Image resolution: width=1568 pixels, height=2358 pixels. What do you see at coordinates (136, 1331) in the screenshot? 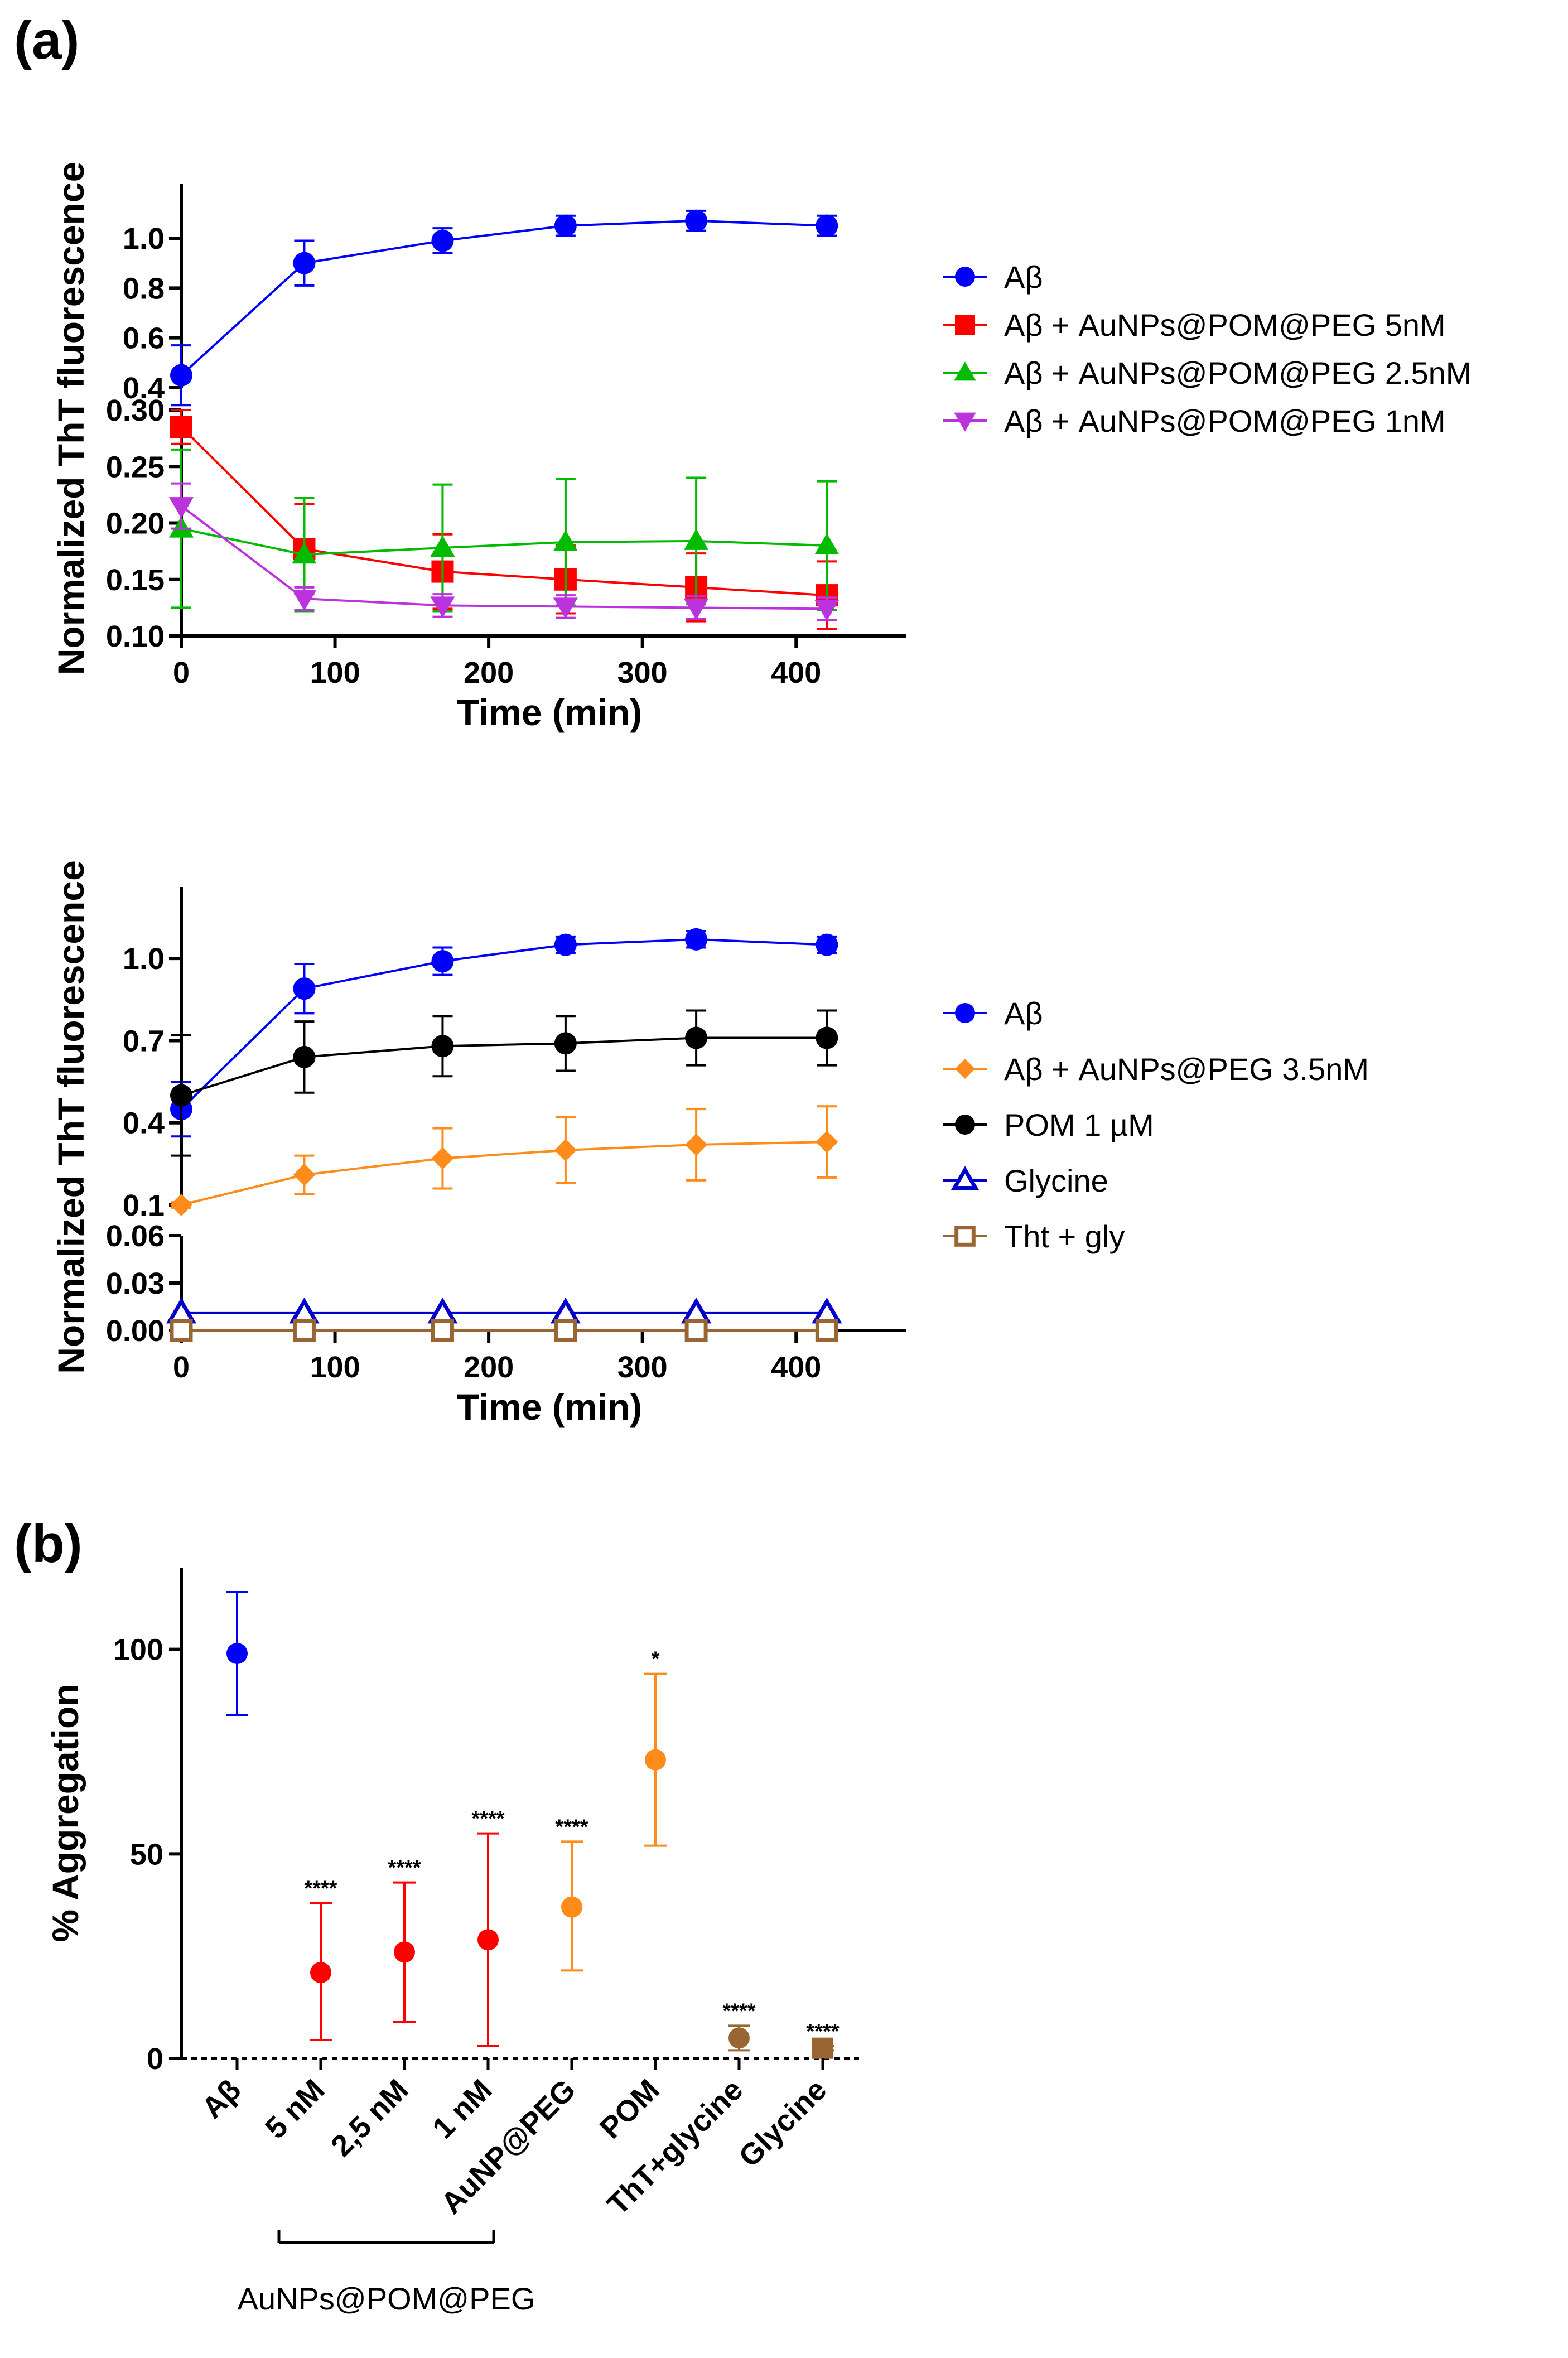
I see `y-tick-label: 0.00` at bounding box center [136, 1331].